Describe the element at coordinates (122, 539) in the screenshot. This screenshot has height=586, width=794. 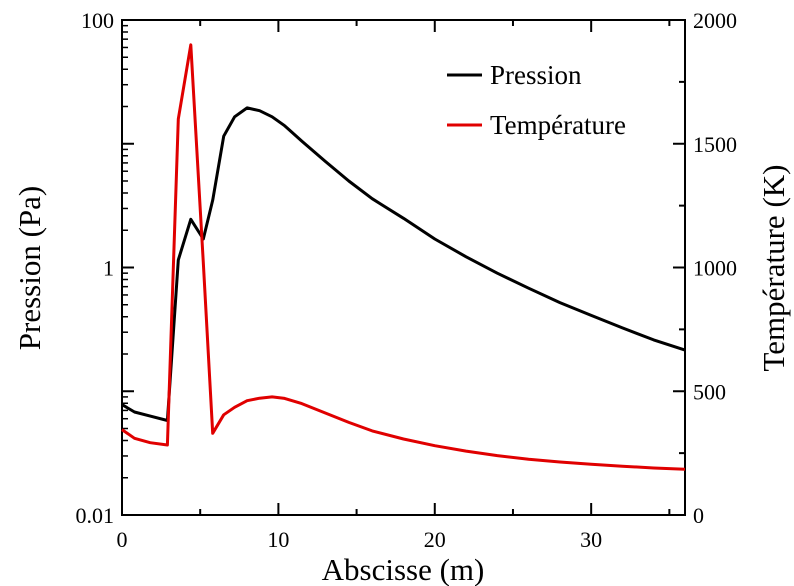
I see `x-tick-label: 0` at that location.